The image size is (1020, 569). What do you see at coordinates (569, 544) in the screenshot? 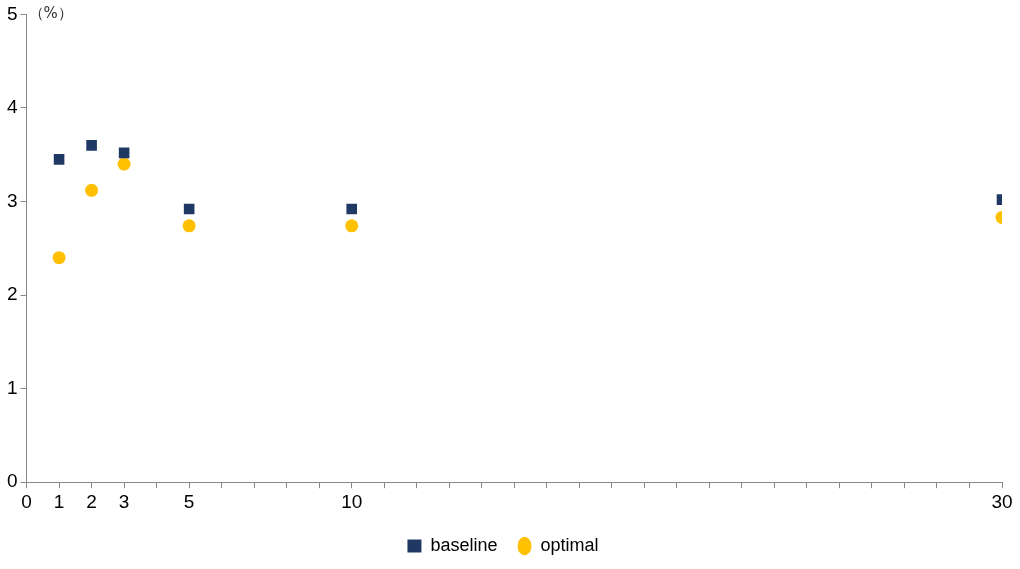
I see `legend-label: optimal` at bounding box center [569, 544].